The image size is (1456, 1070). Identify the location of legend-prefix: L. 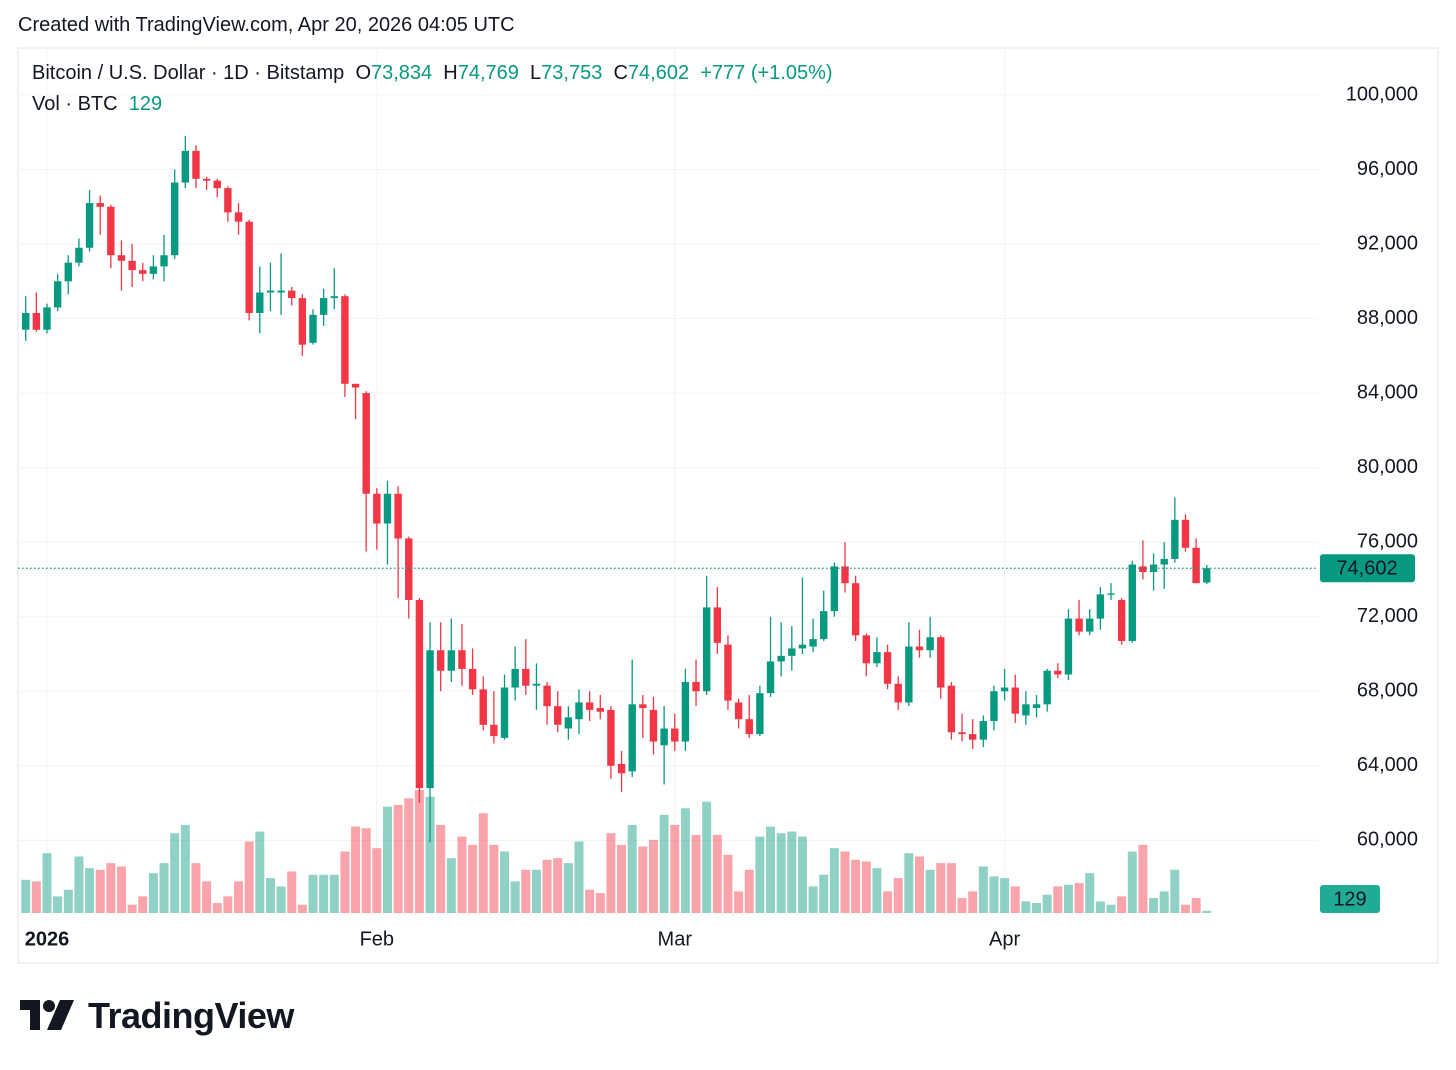
(536, 73).